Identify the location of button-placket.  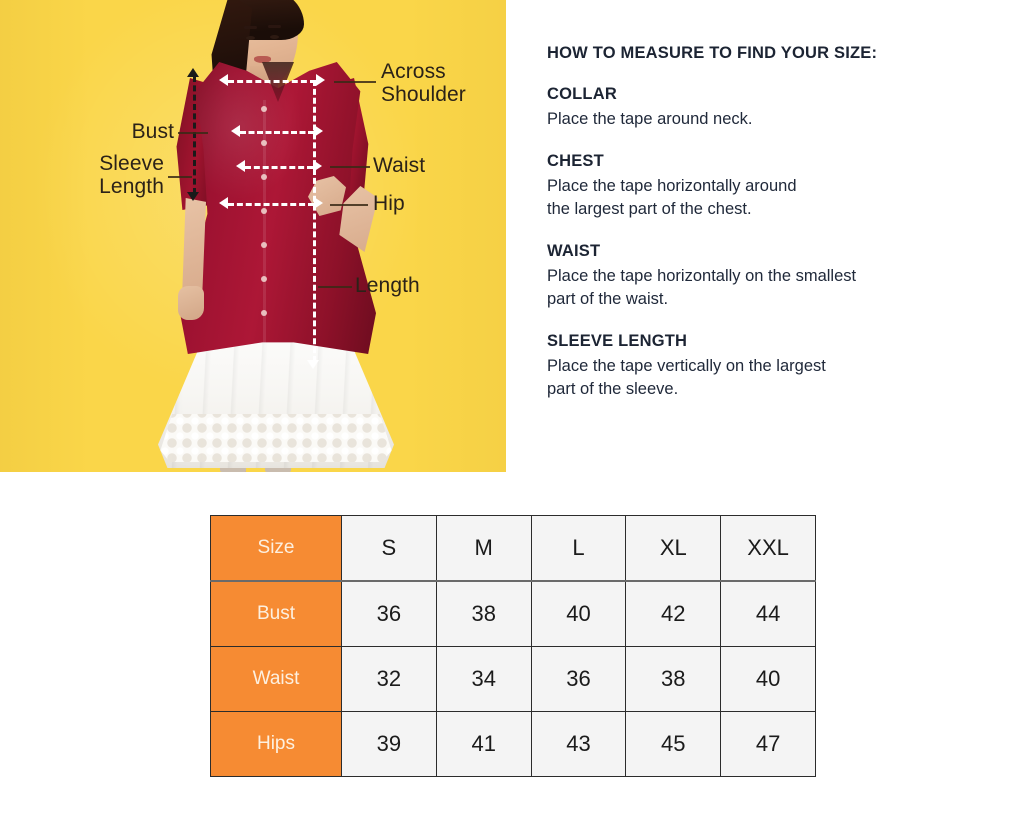
(264, 226).